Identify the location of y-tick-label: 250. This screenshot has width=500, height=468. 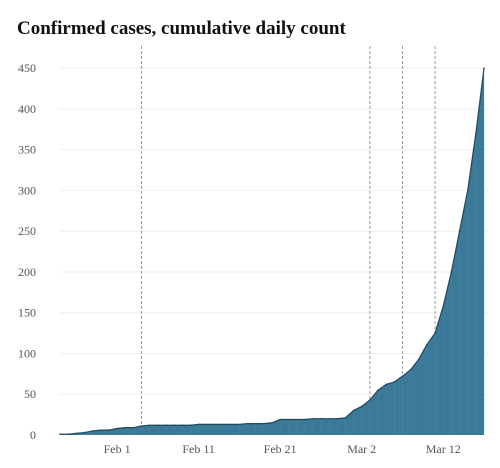
(27, 231).